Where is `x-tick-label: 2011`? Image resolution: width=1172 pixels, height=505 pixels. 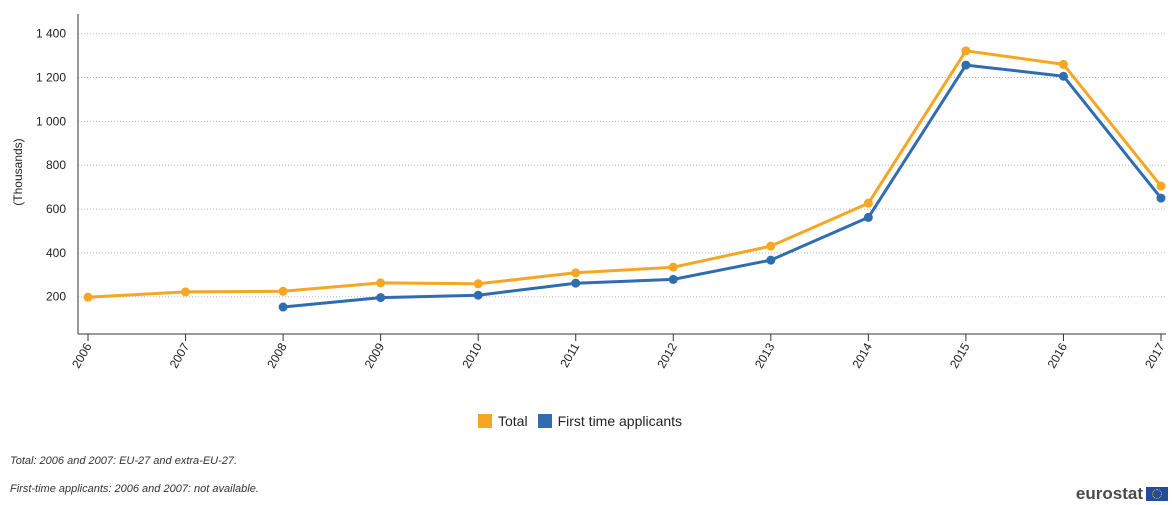 x-tick-label: 2011 is located at coordinates (569, 355).